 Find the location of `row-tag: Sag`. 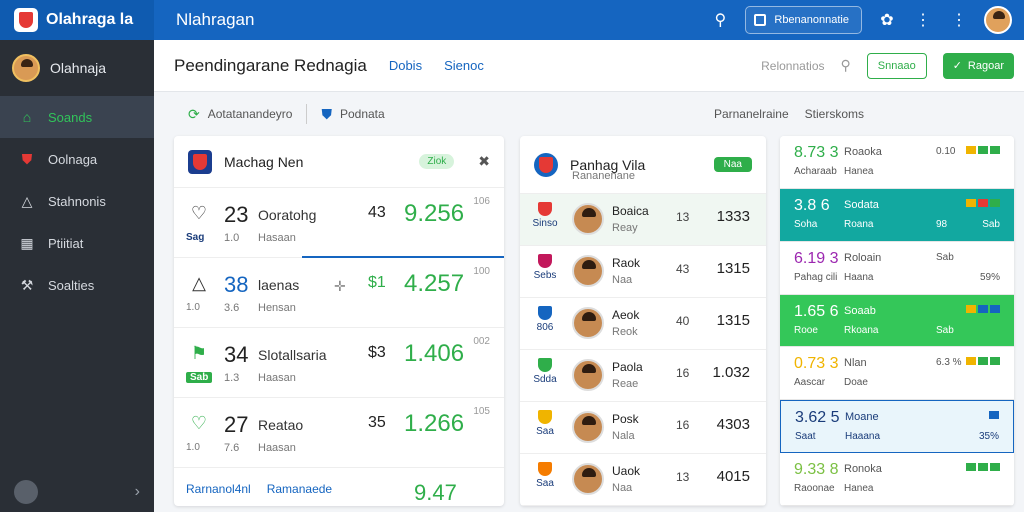

row-tag: Sag is located at coordinates (195, 237).